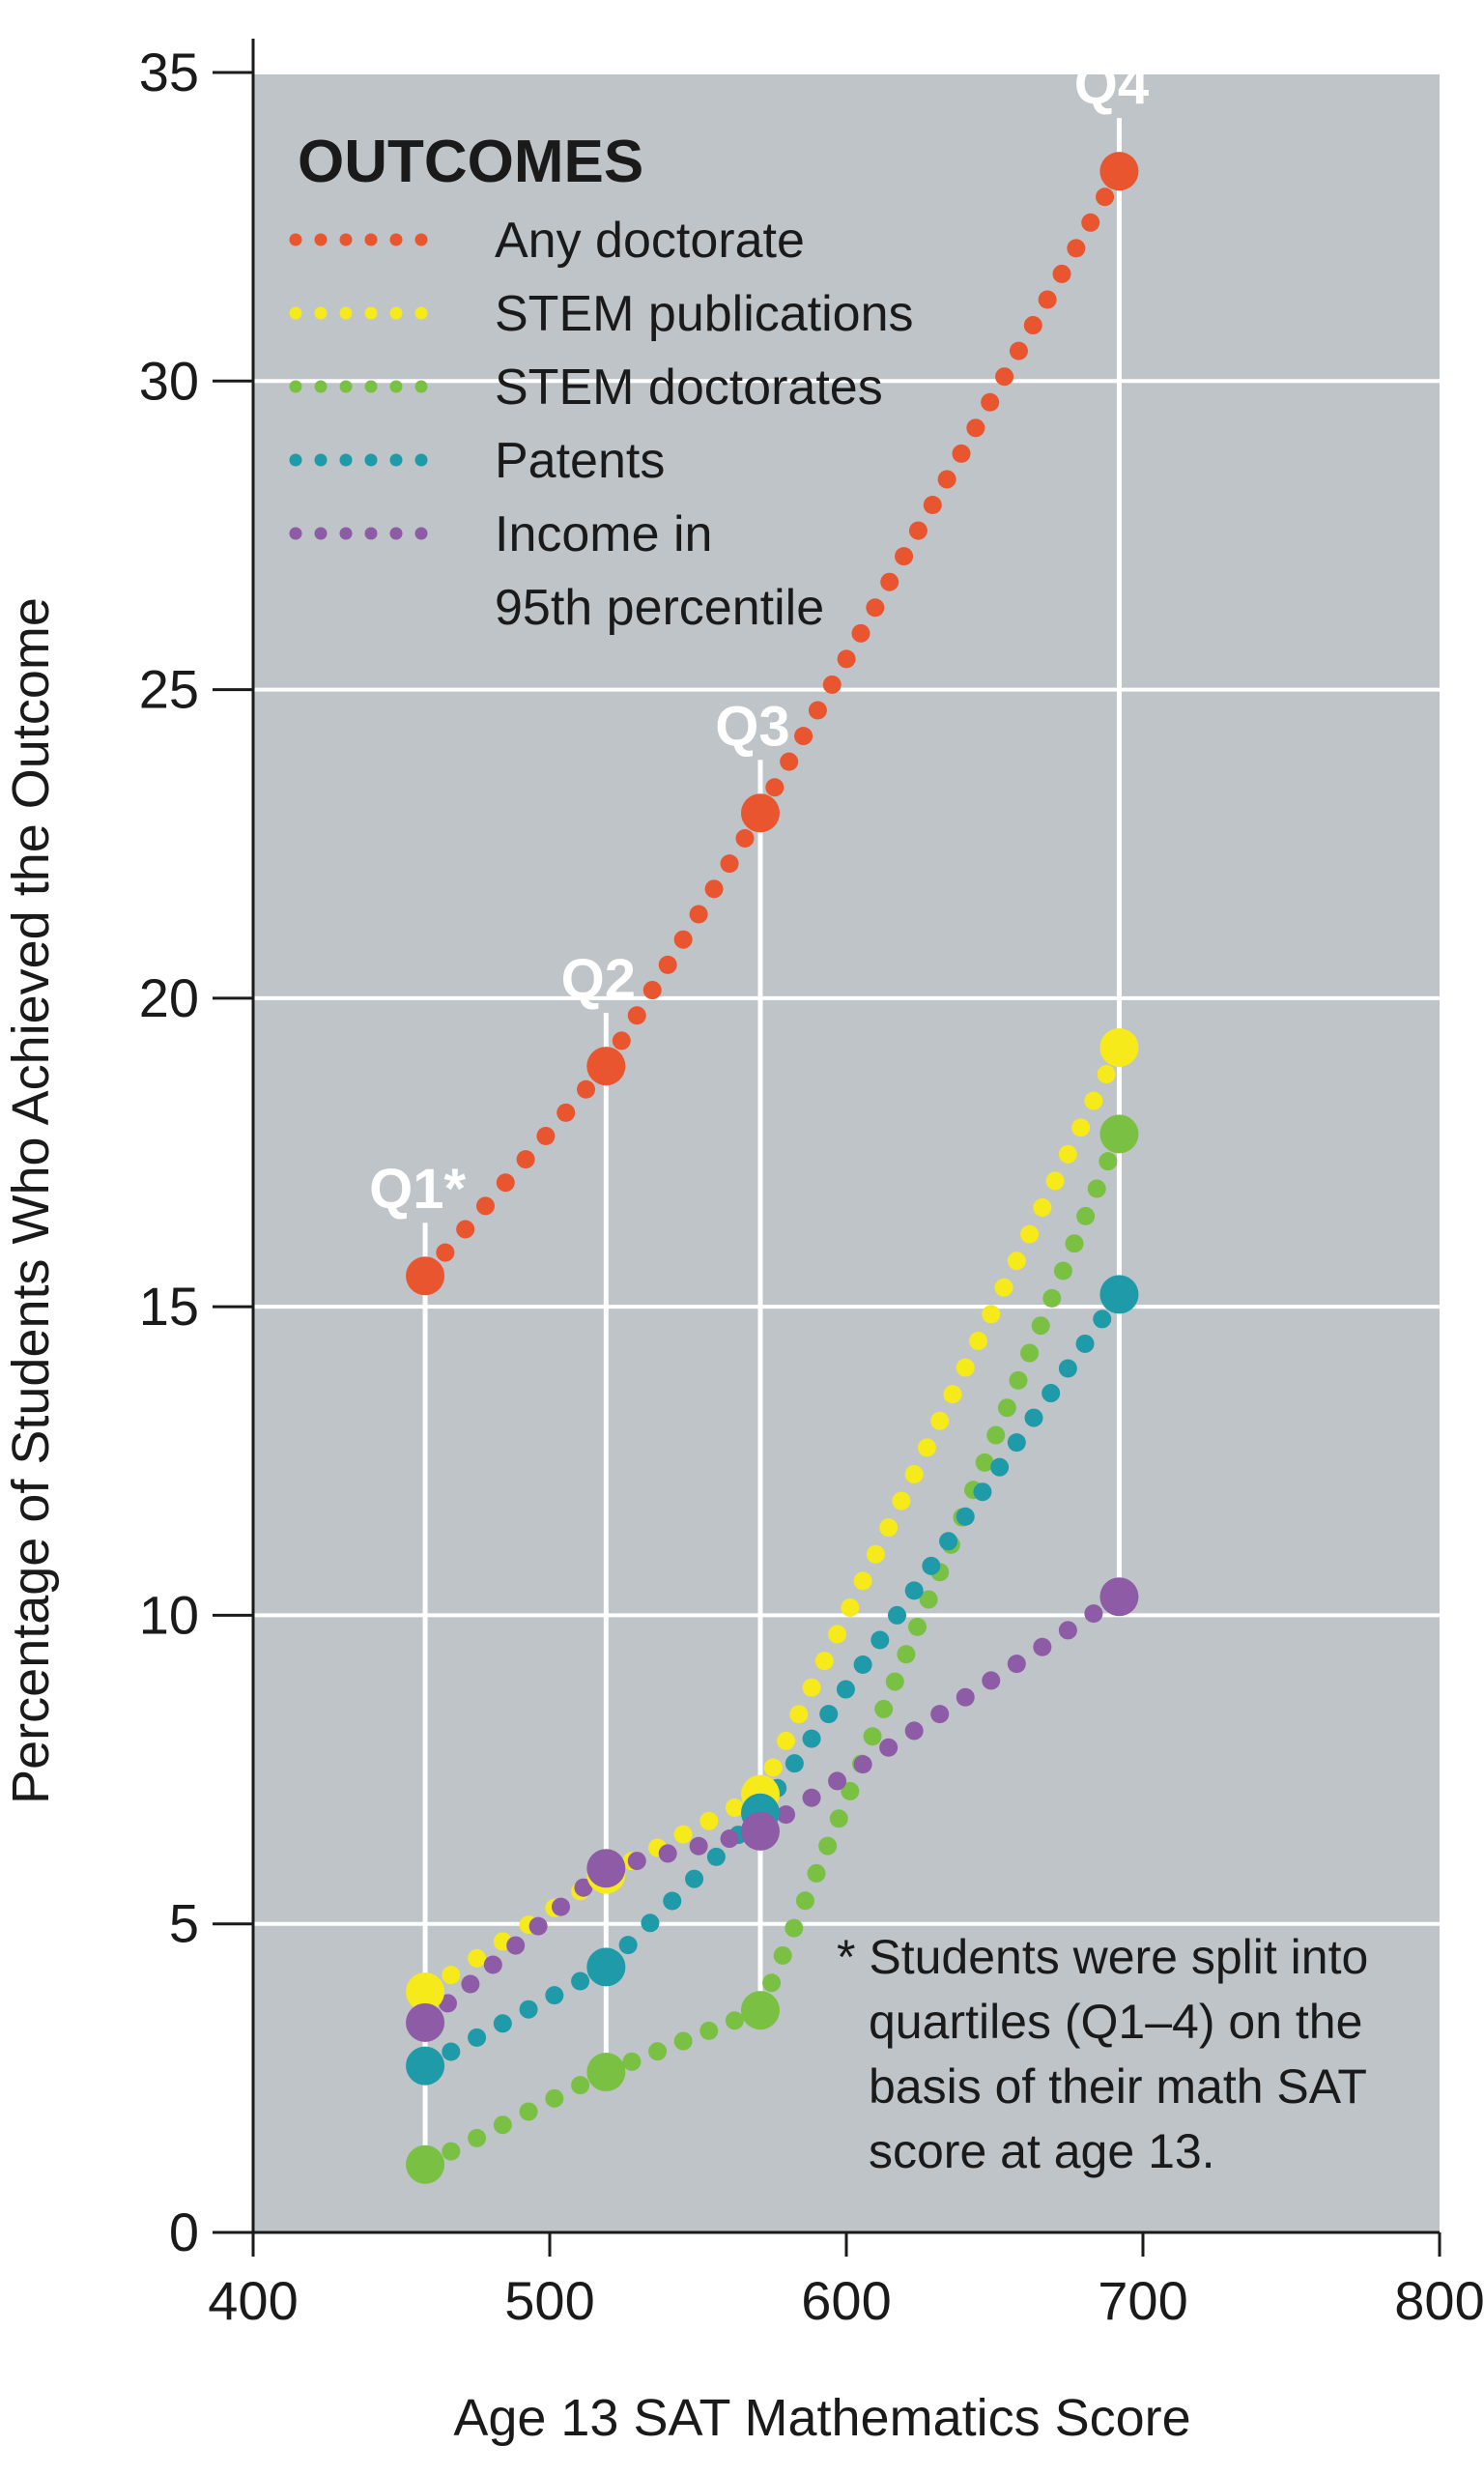 The image size is (1484, 2475). I want to click on y-tick-label: 5, so click(184, 1924).